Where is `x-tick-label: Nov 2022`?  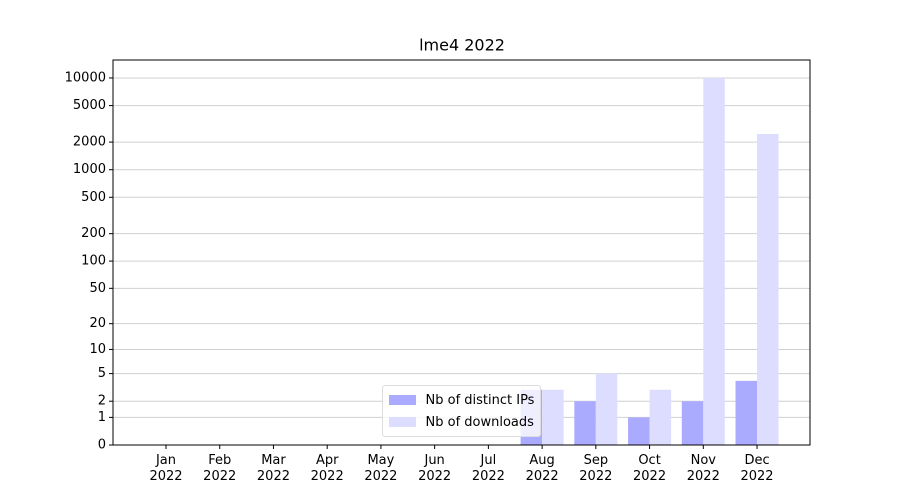
x-tick-label: Nov 2022 is located at coordinates (703, 468).